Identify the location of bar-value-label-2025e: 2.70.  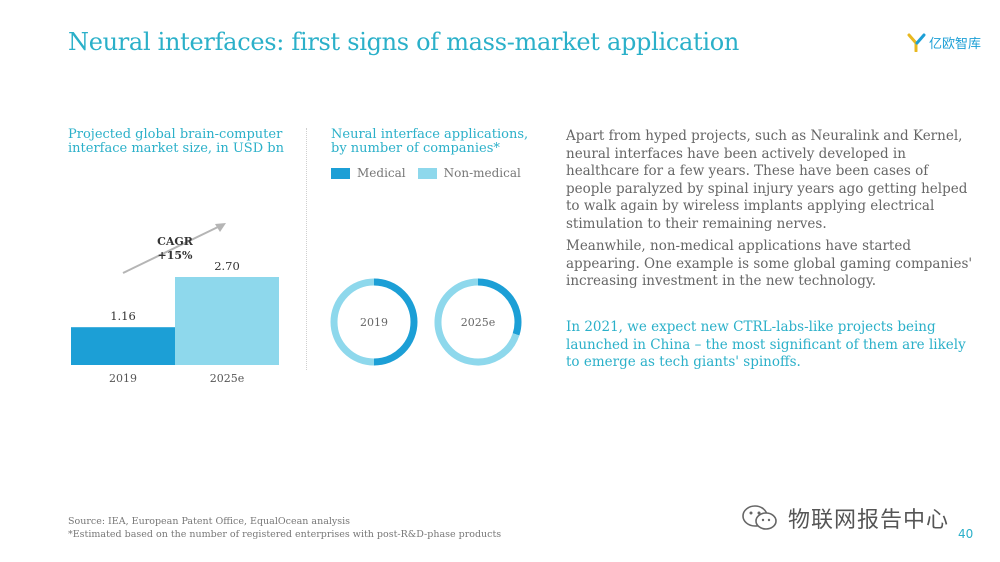
(227, 266).